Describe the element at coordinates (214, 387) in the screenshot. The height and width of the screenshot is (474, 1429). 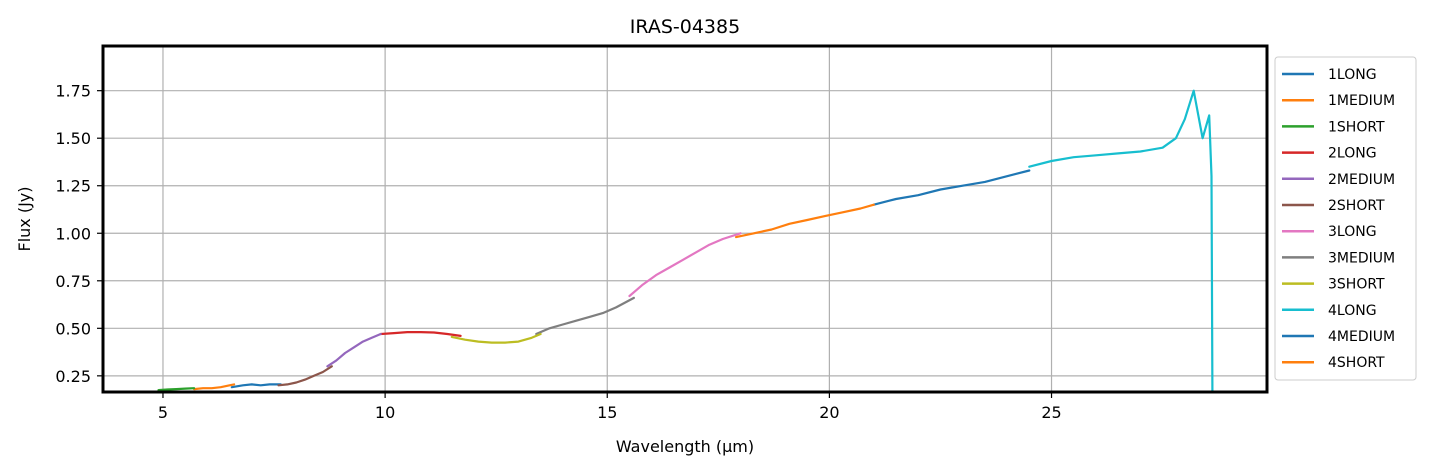
I see `series-line-1medium` at that location.